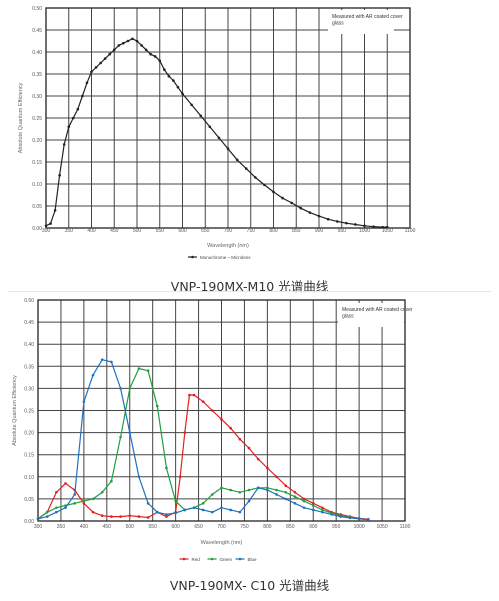 Image resolution: width=499 pixels, height=601 pixels. What do you see at coordinates (91, 231) in the screenshot?
I see `x-tick-label: 400` at bounding box center [91, 231].